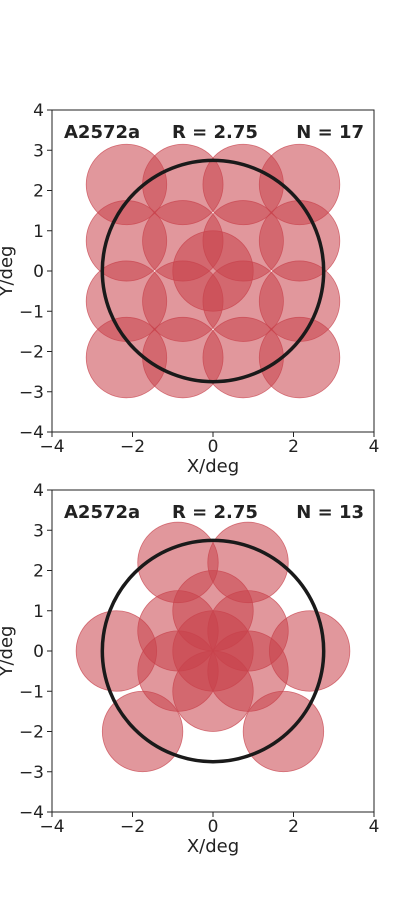  Describe the element at coordinates (8, 652) in the screenshot. I see `y-axis-label-bottom: Y/deg` at that location.